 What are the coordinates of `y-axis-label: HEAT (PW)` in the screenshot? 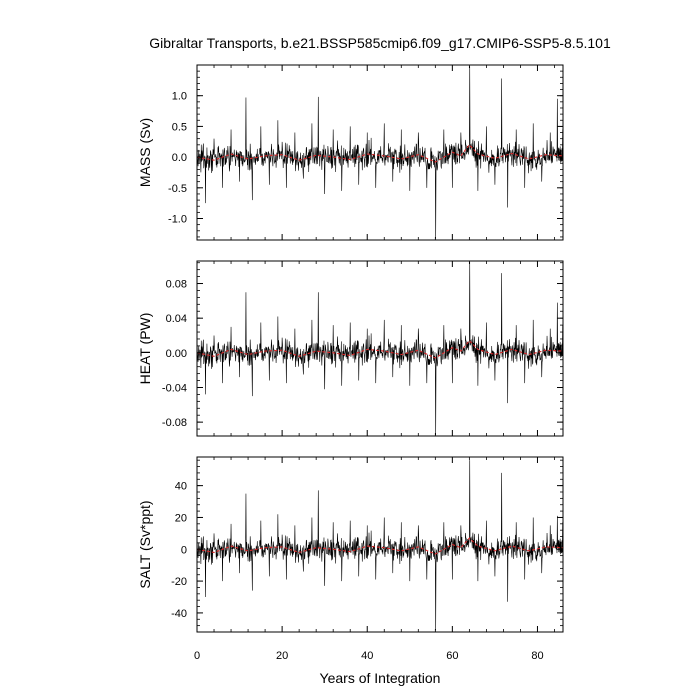 It's located at (145, 349).